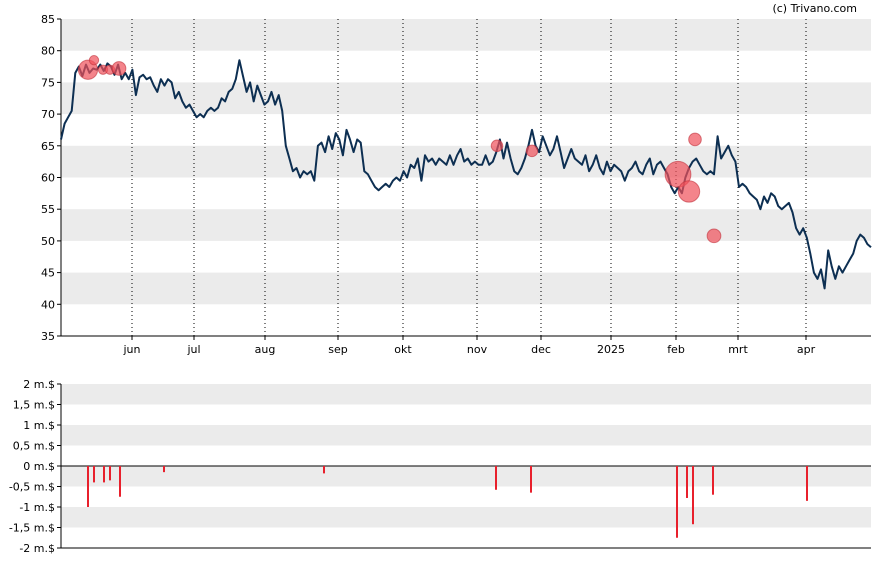 The height and width of the screenshot is (565, 888). What do you see at coordinates (676, 349) in the screenshot?
I see `price-x-tick-label: feb` at bounding box center [676, 349].